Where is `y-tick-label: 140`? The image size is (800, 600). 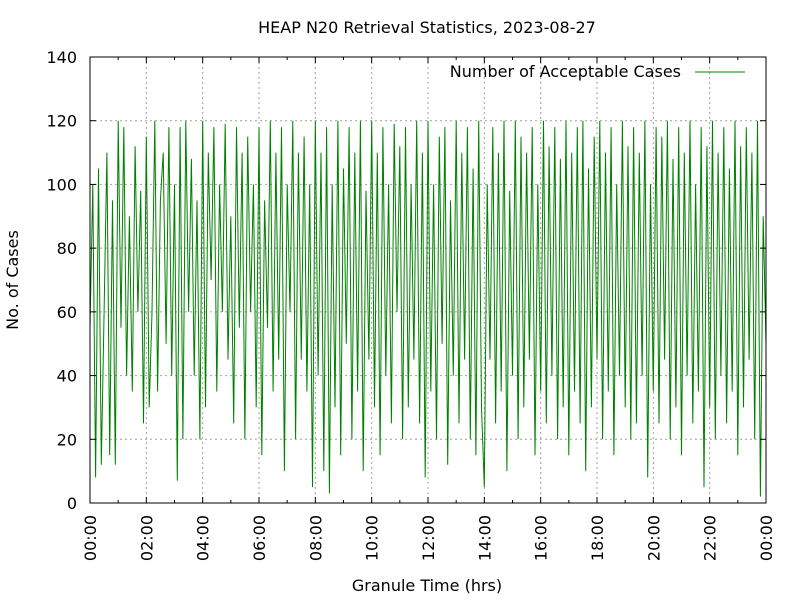
y-tick-label: 140 is located at coordinates (61, 57).